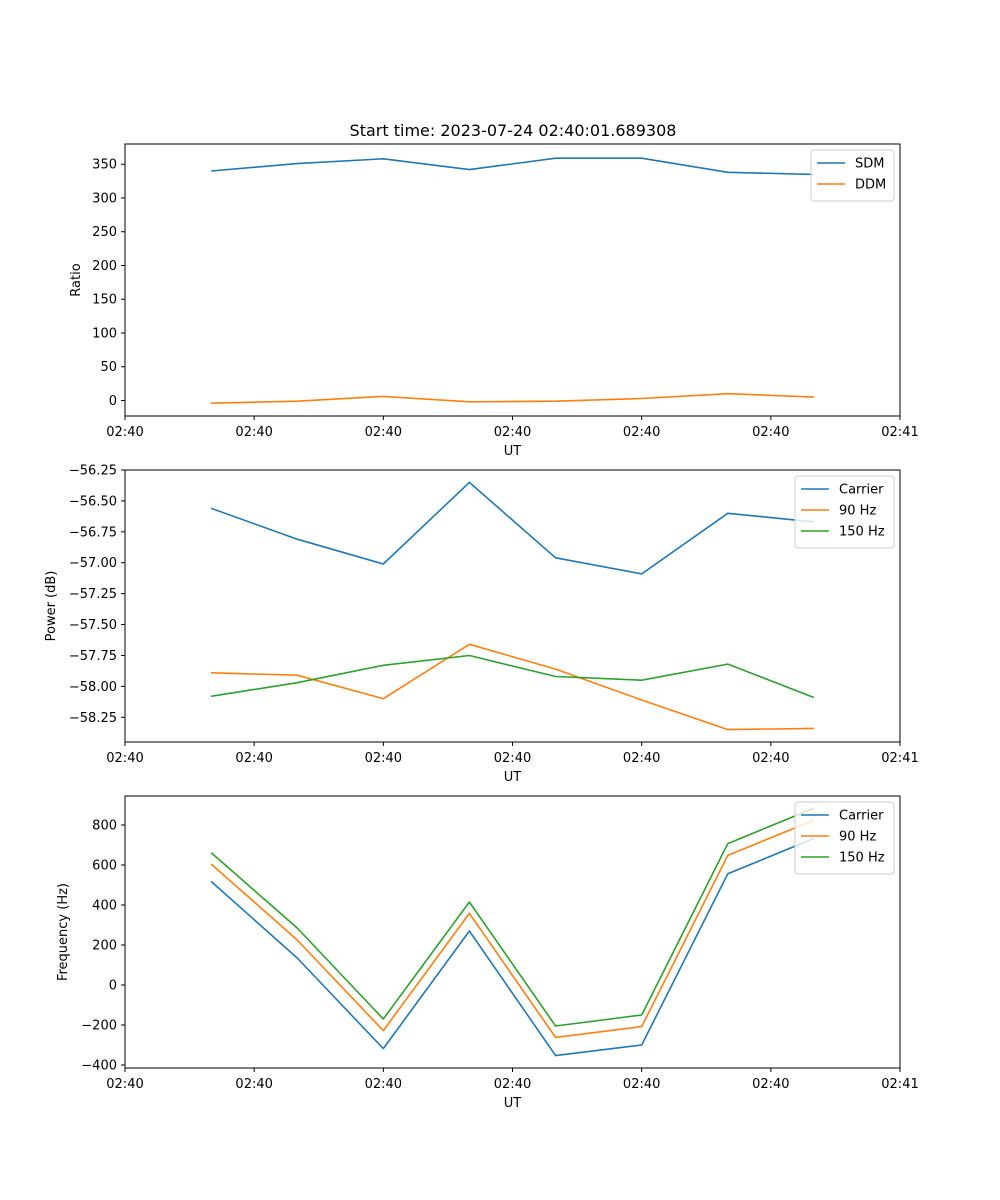  Describe the element at coordinates (76, 279) in the screenshot. I see `y-axis-label: Ratio` at that location.